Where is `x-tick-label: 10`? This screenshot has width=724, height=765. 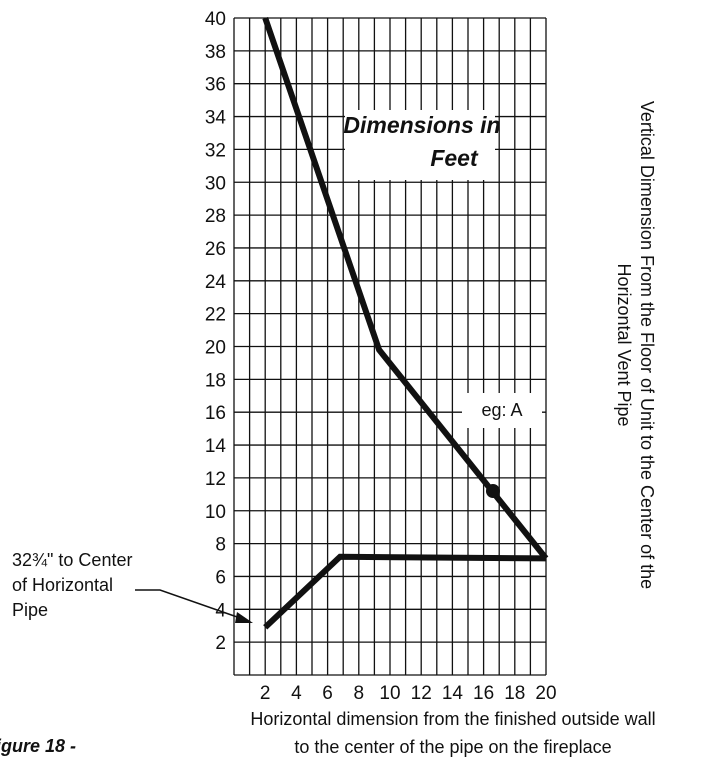 x-tick-label: 10 is located at coordinates (389, 693).